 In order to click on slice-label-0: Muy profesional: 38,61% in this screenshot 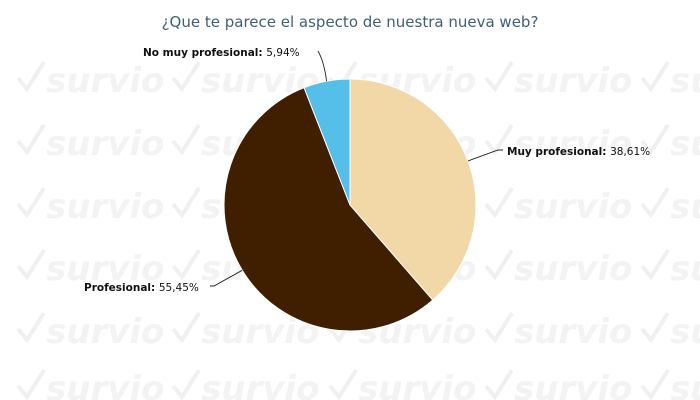, I will do `click(558, 154)`.